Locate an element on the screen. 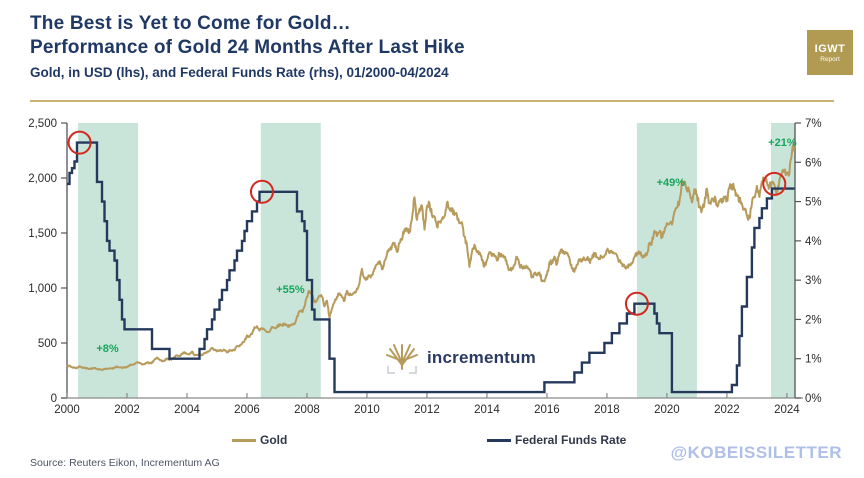 Image resolution: width=864 pixels, height=478 pixels. svg-text: 6% is located at coordinates (813, 163).